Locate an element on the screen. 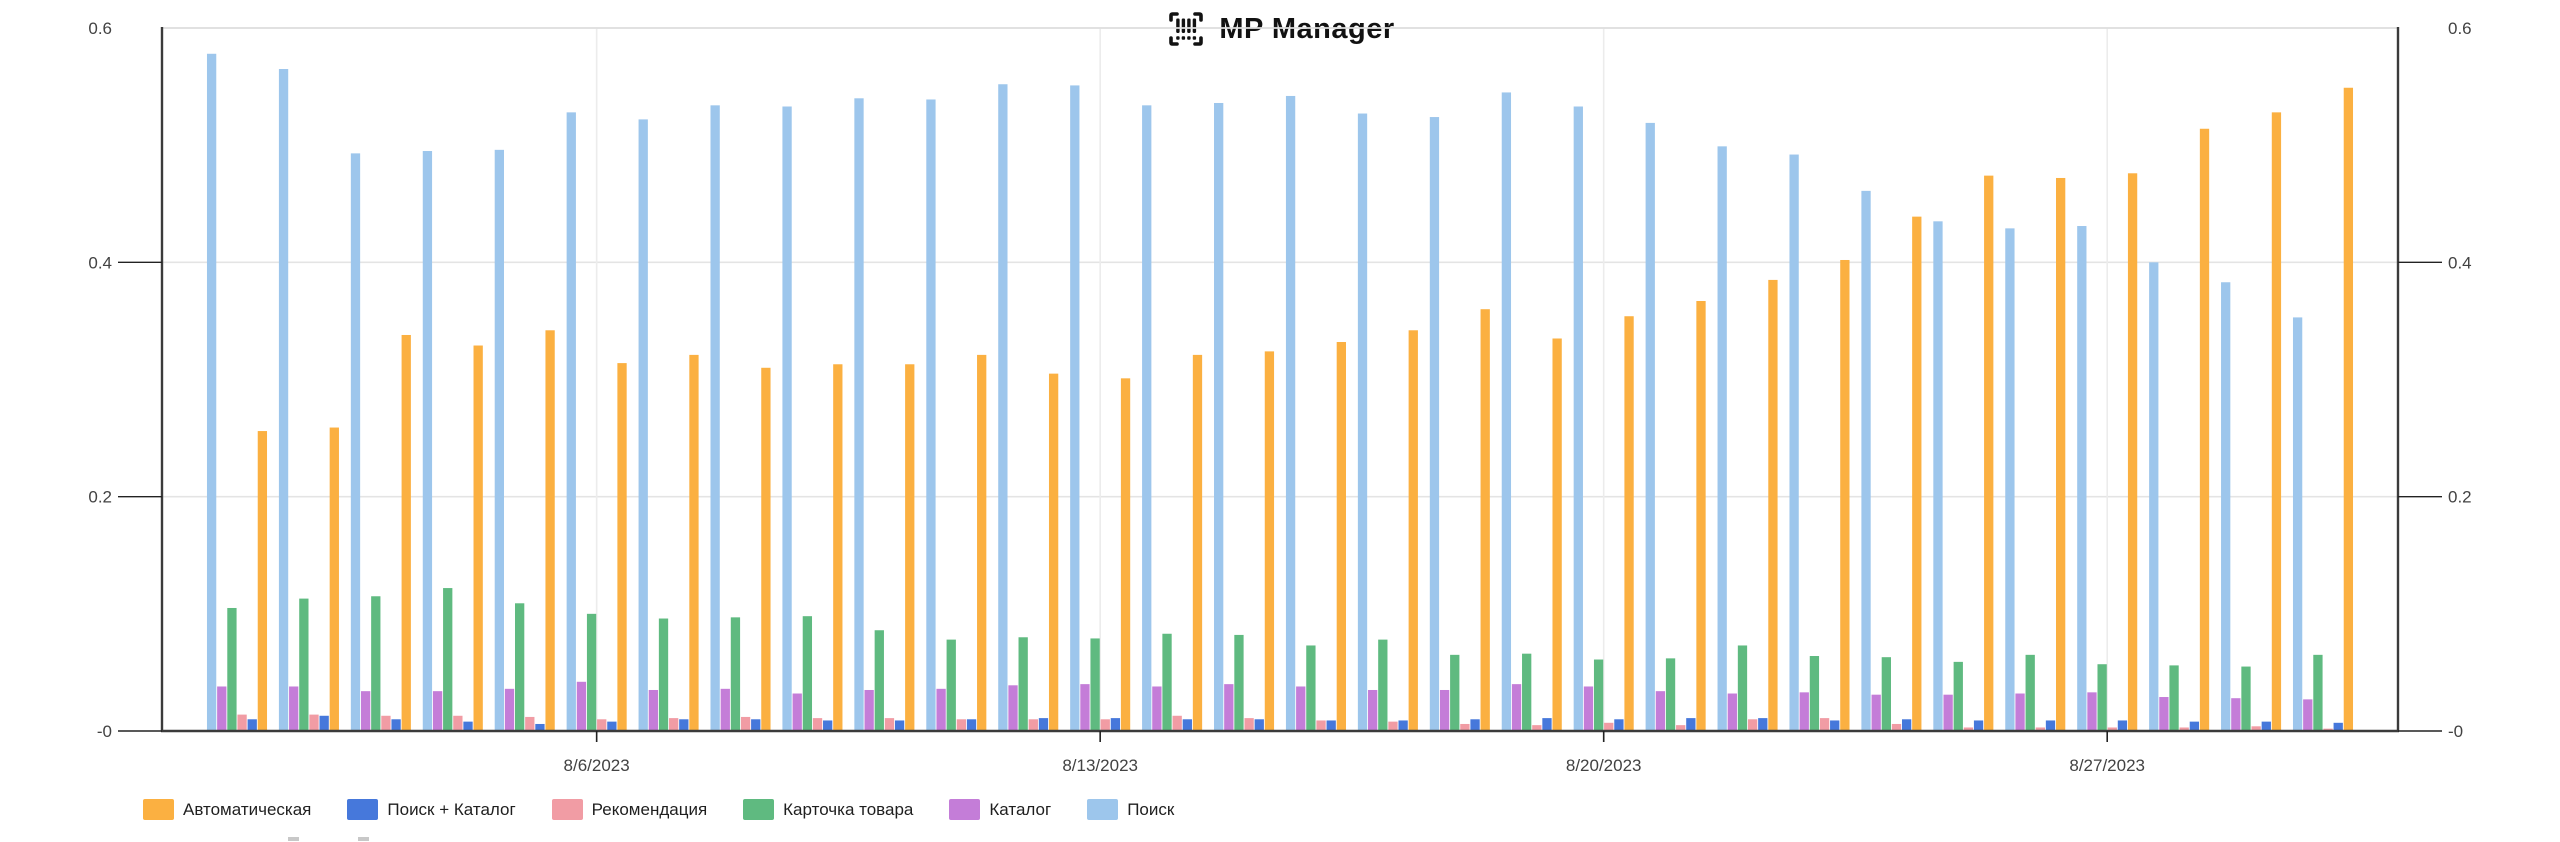 This screenshot has width=2560, height=842. bar-Каталог-8/4/2023 is located at coordinates (437, 711).